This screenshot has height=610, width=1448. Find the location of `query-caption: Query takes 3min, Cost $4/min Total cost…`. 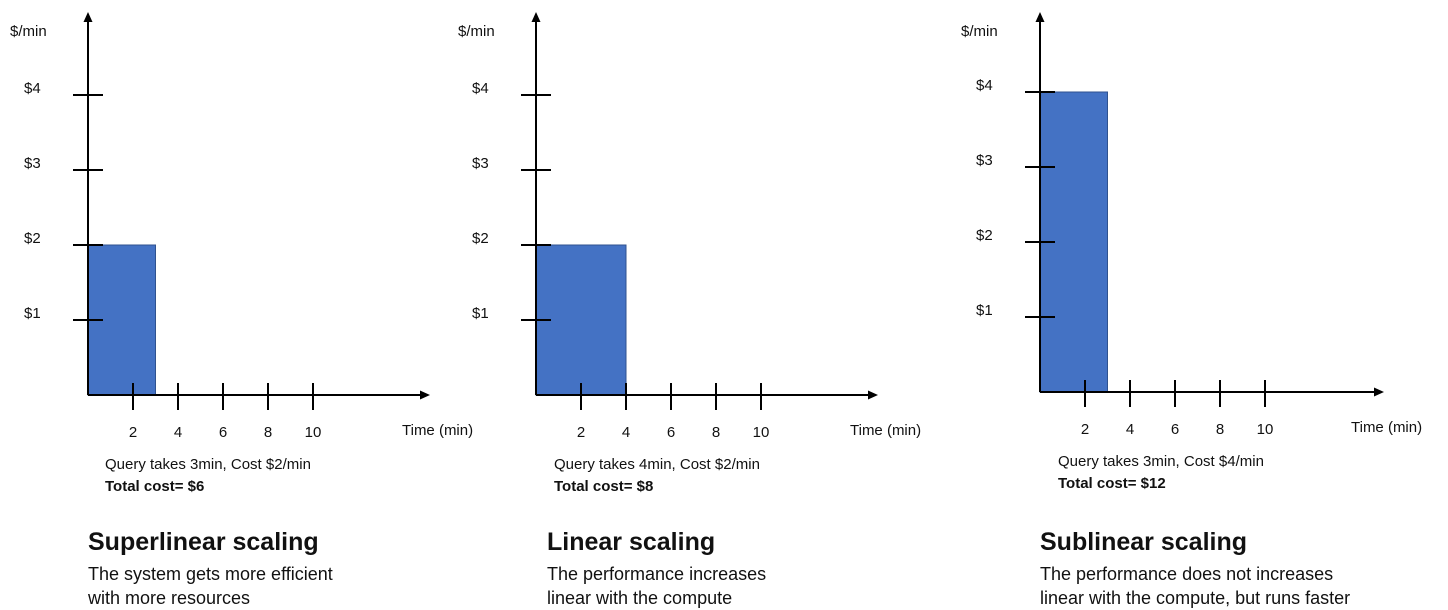

query-caption: Query takes 3min, Cost $4/min Total cost… is located at coordinates (1161, 473).